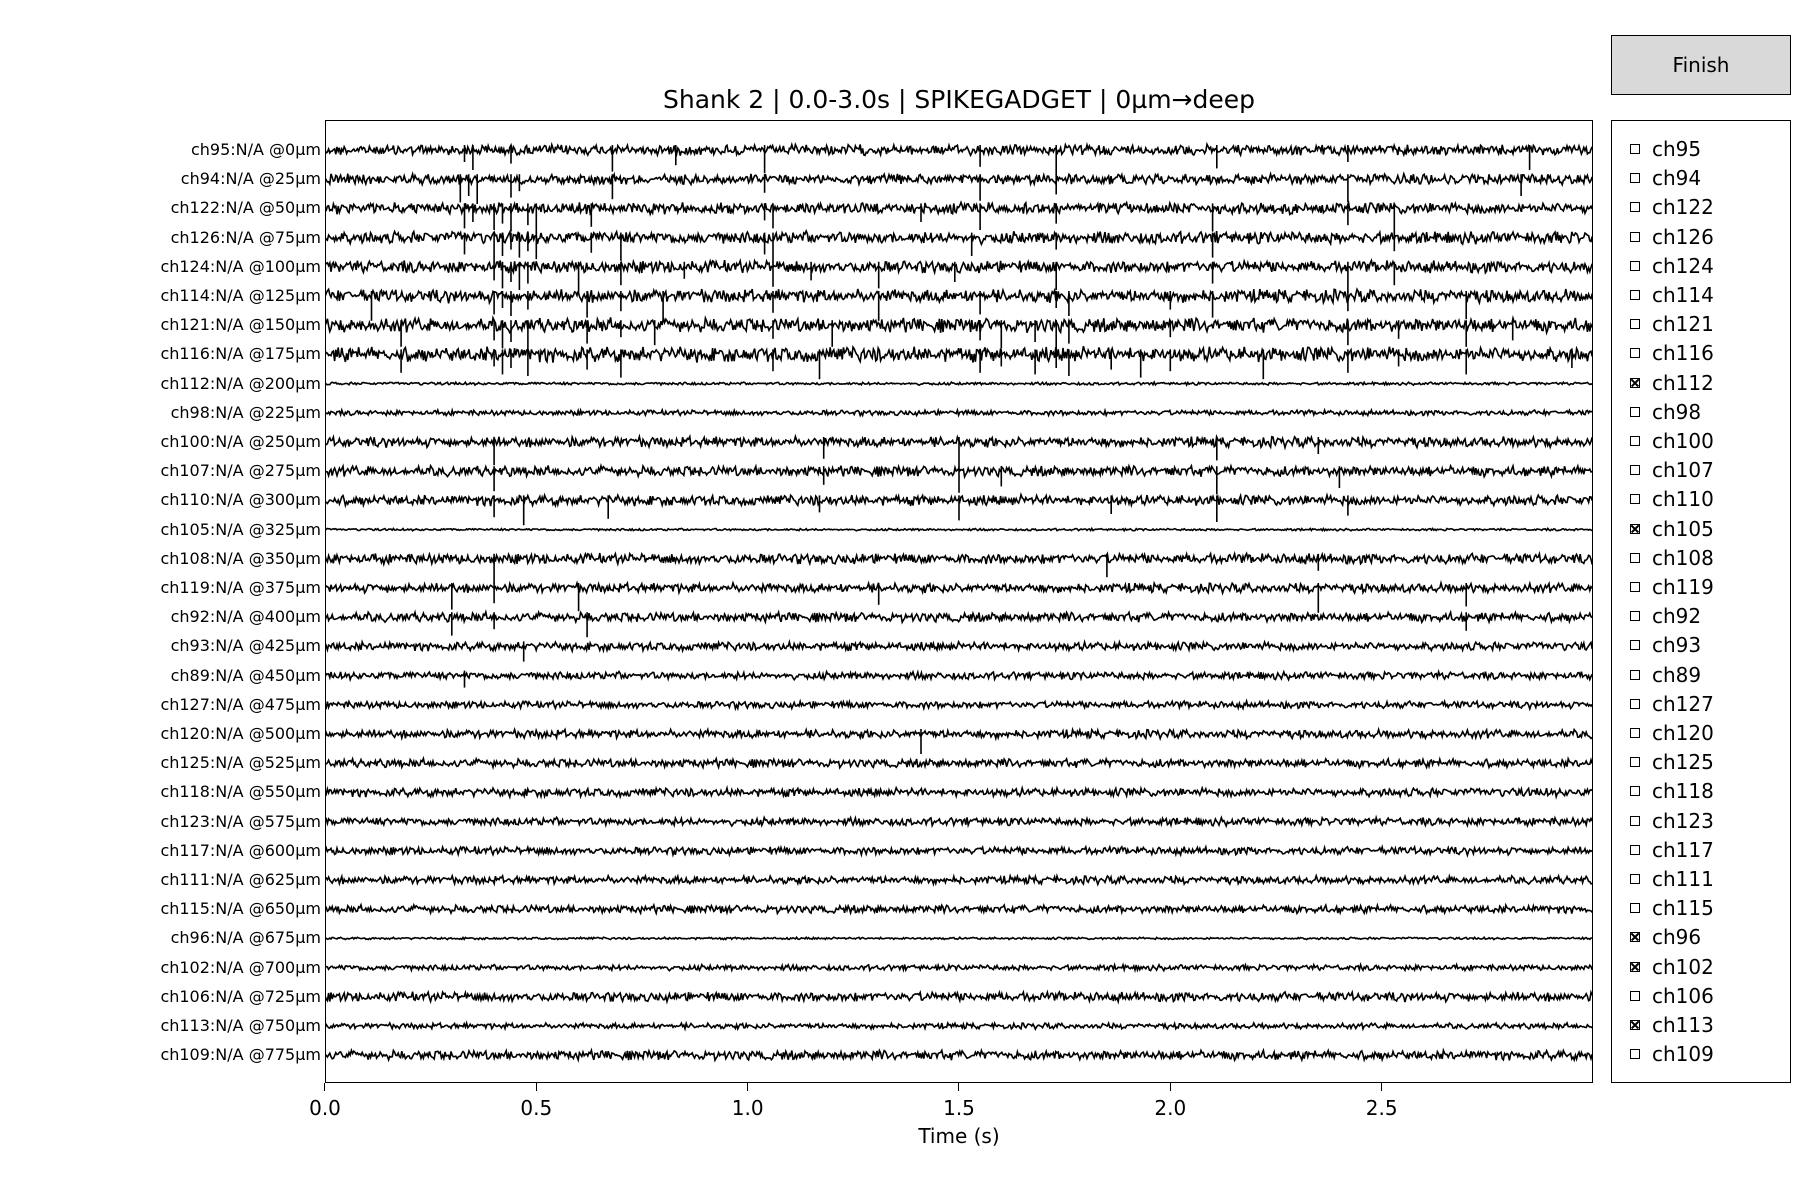 The width and height of the screenshot is (1800, 1200). I want to click on channel-checkbox-ch118: ch118, so click(1672, 791).